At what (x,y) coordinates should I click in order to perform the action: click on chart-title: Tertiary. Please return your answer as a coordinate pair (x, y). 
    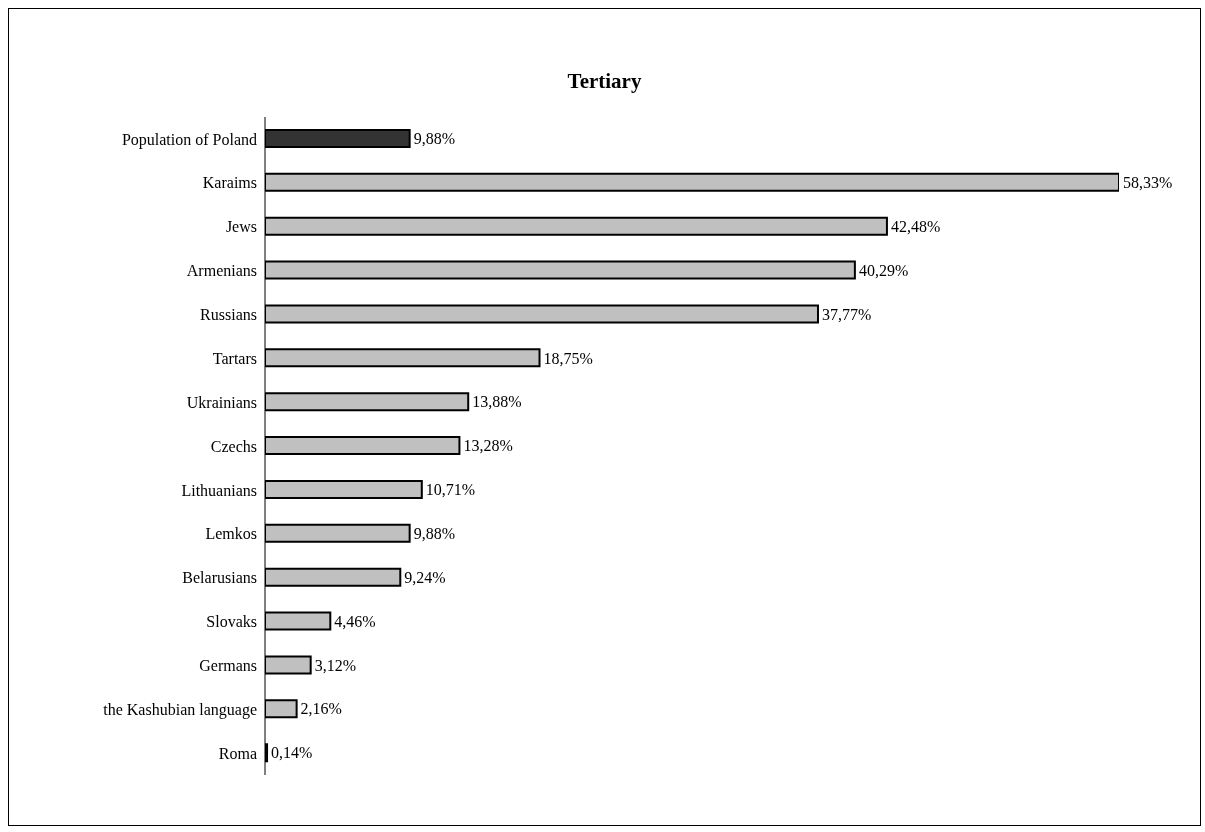
    Looking at the image, I should click on (604, 81).